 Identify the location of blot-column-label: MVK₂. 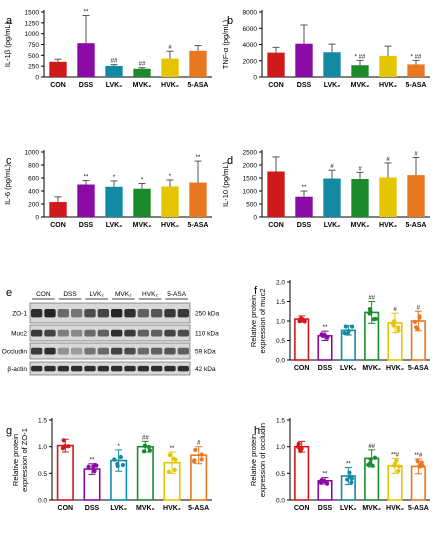
(123, 294).